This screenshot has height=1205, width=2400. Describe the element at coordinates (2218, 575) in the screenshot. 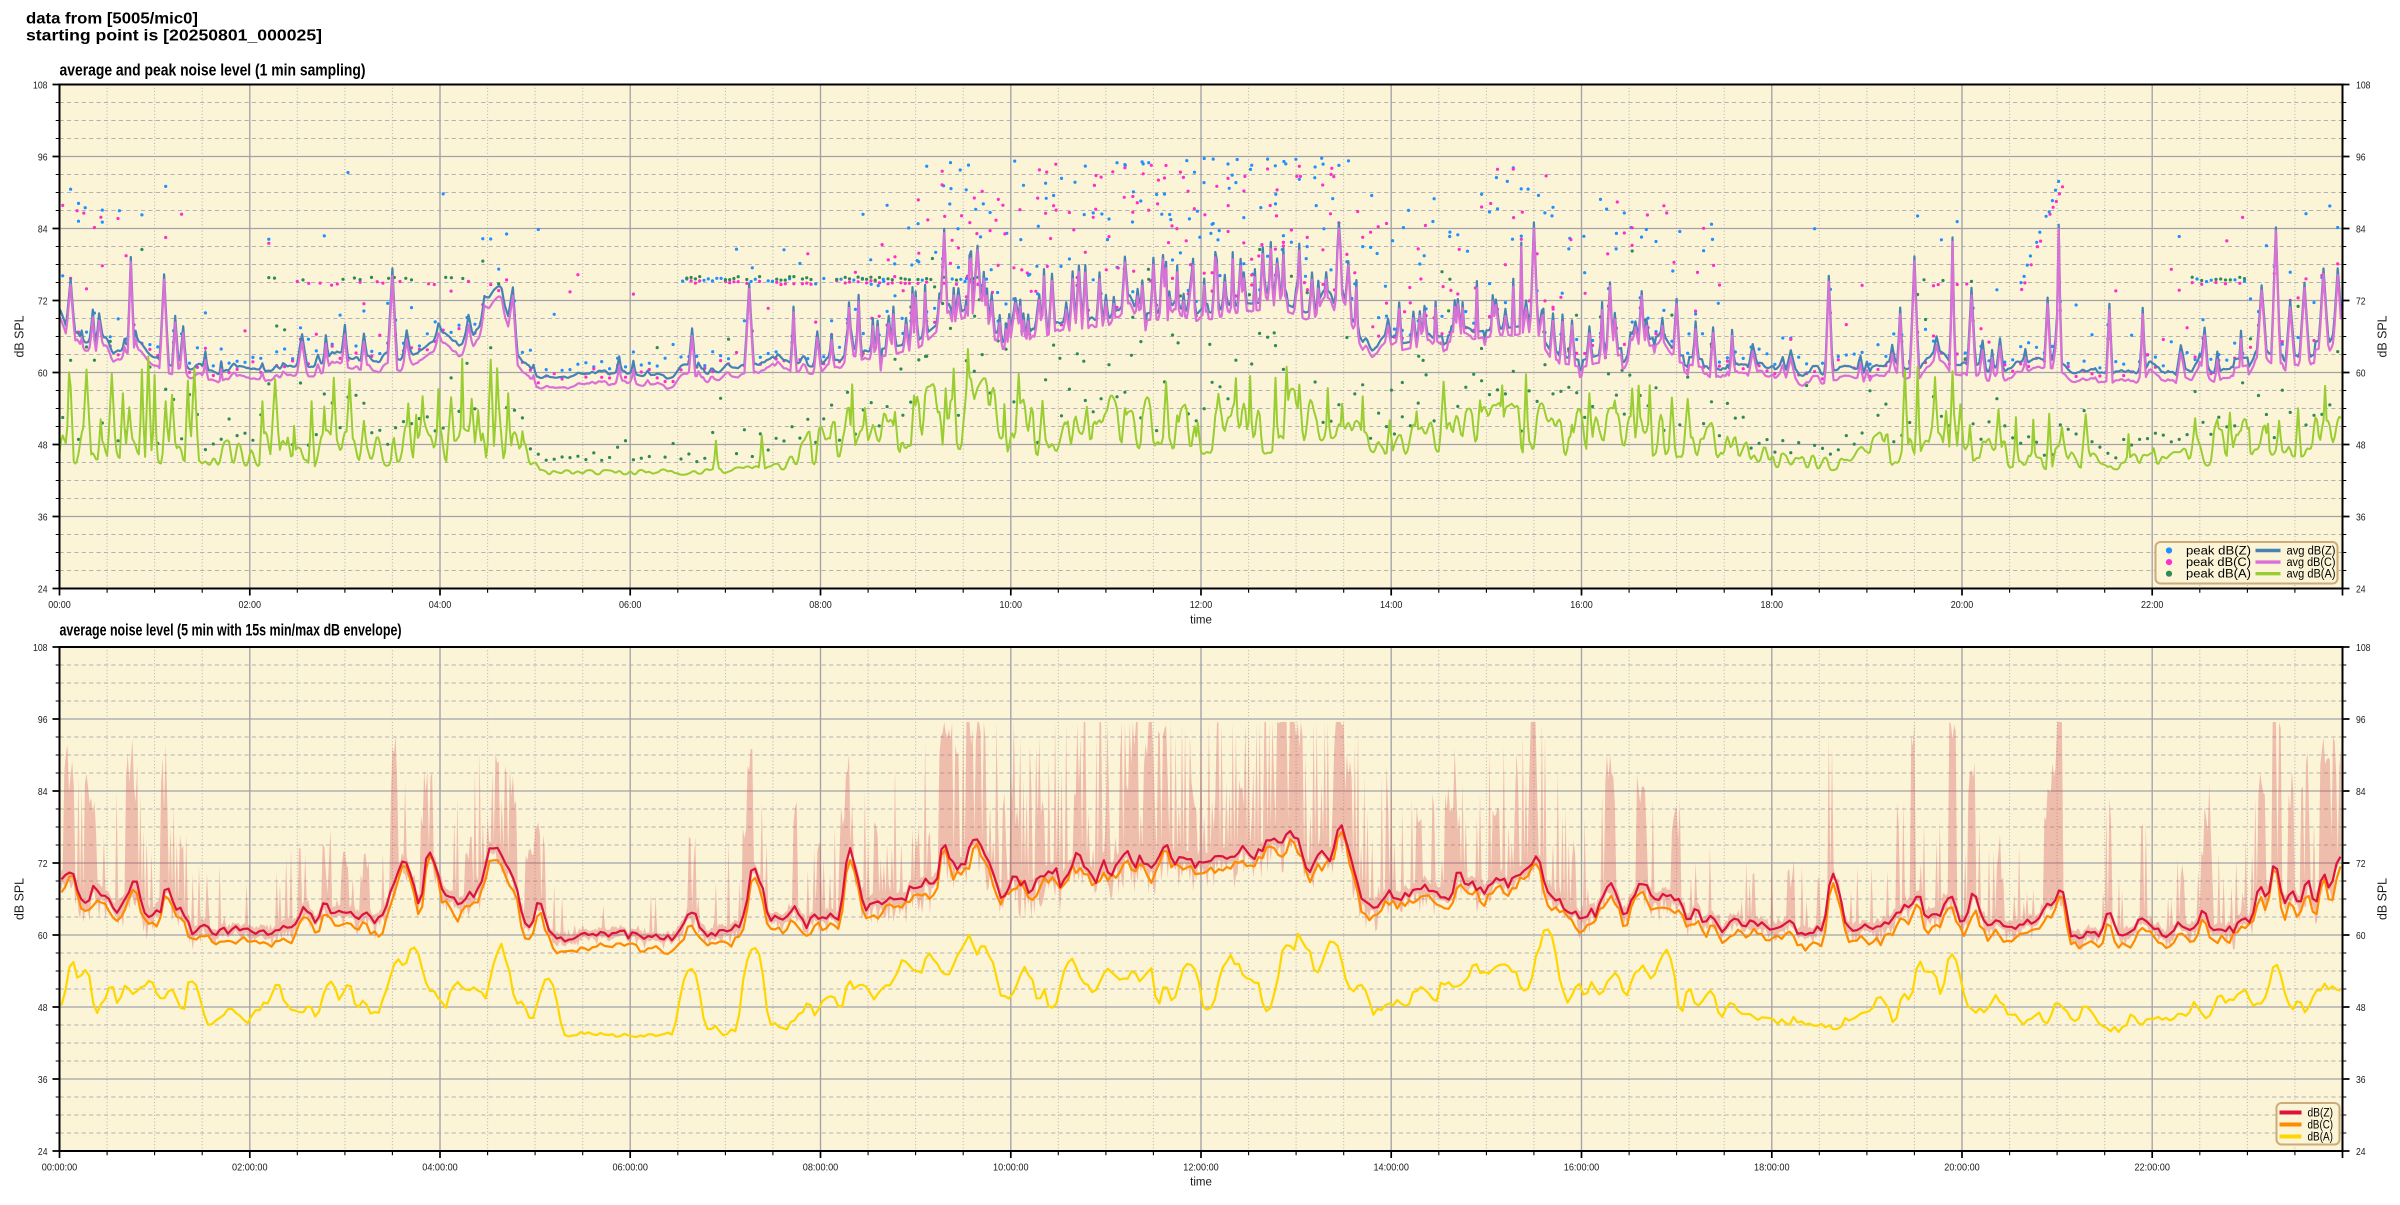

I see `svg-text: peak dB(A)` at that location.